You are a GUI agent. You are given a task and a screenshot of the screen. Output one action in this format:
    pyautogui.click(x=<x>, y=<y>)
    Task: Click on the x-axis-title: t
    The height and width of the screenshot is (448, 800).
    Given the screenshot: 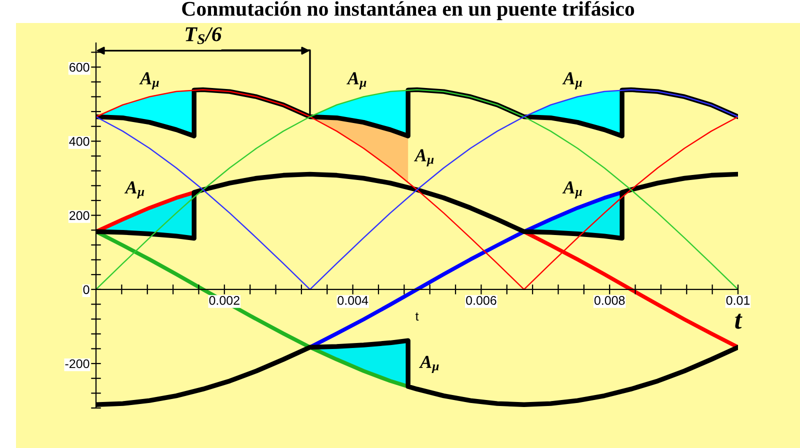 What is the action you would take?
    pyautogui.click(x=417, y=316)
    